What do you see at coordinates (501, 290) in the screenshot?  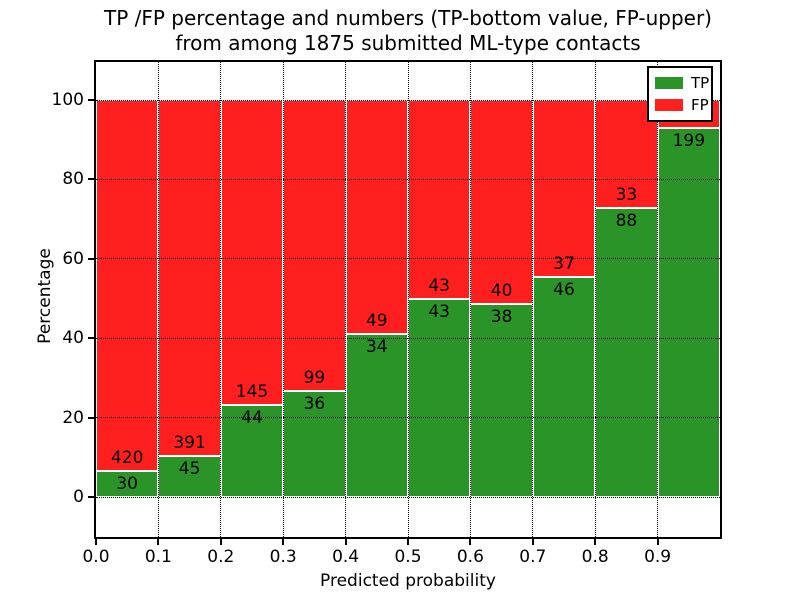 I see `fp-count-label: 40` at bounding box center [501, 290].